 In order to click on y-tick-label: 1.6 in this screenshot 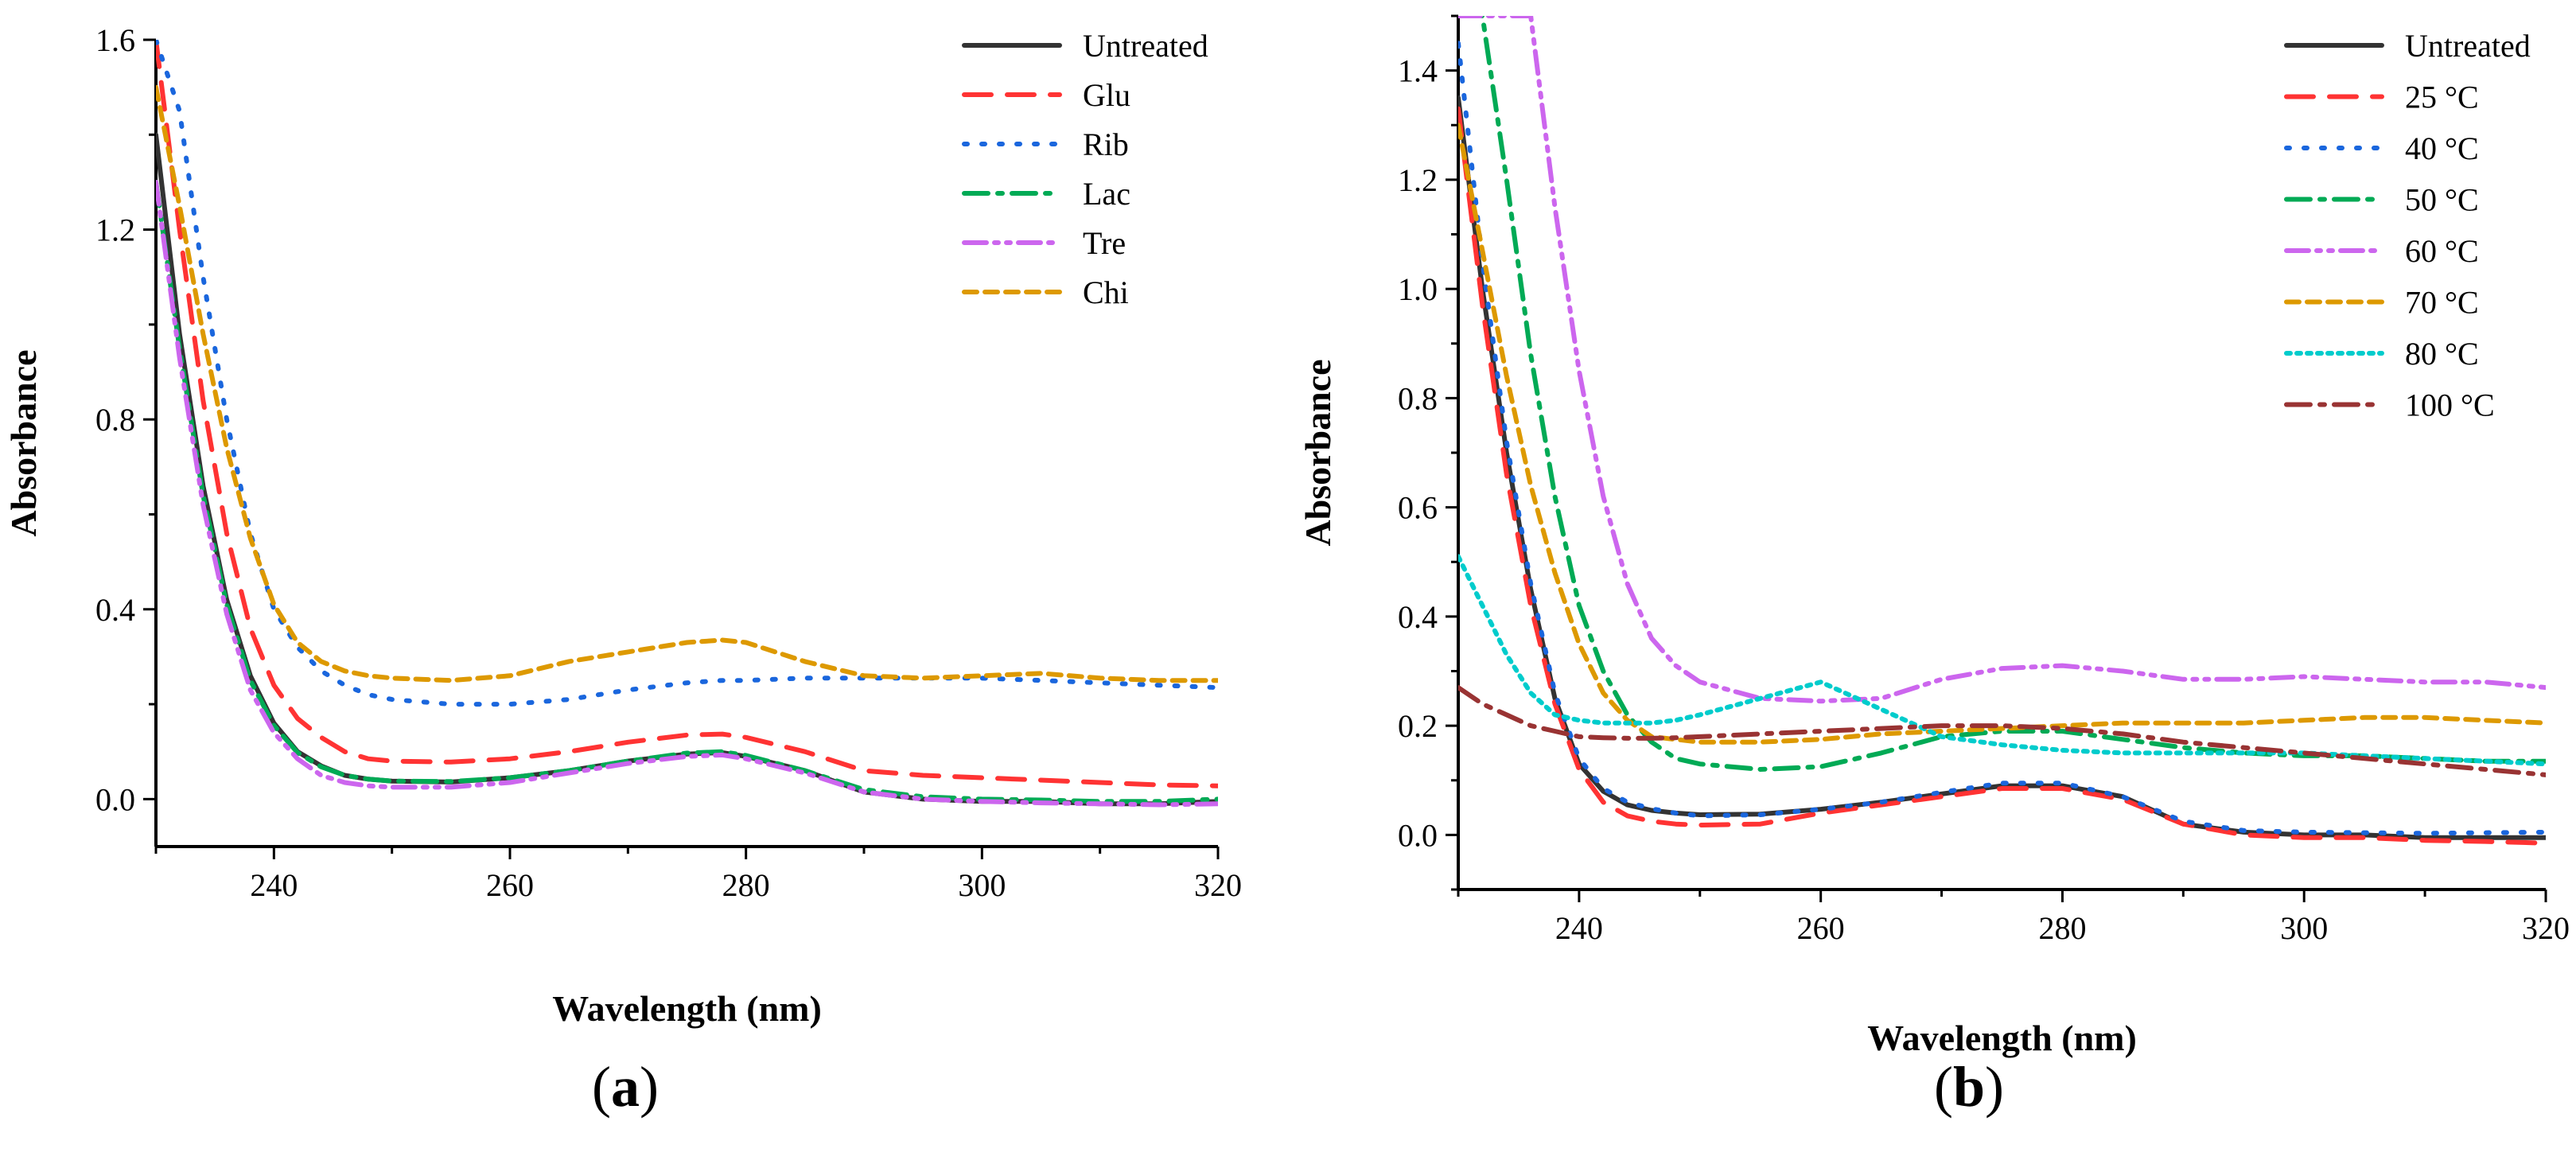, I will do `click(115, 40)`.